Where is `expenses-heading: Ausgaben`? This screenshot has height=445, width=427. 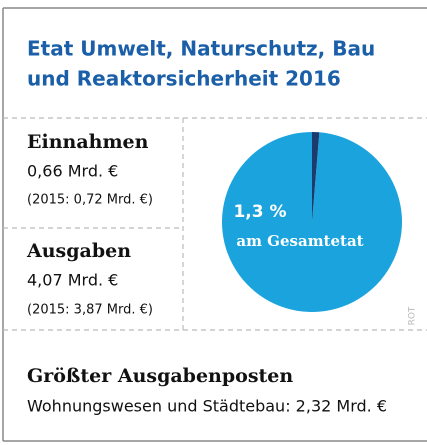 expenses-heading: Ausgaben is located at coordinates (78, 251).